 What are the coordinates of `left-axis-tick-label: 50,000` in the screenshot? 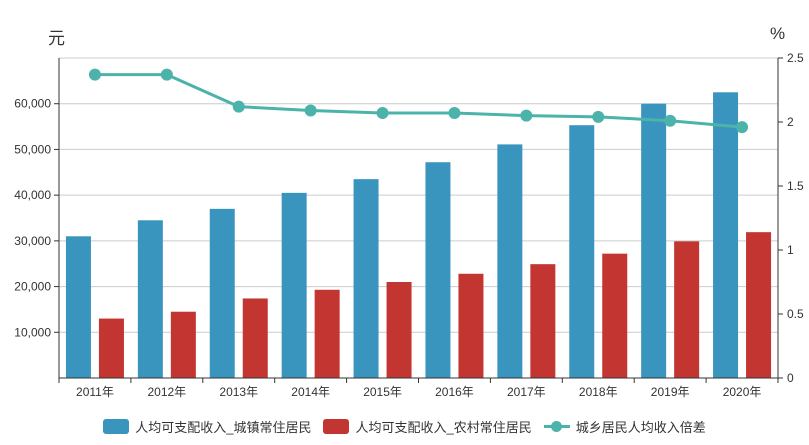 It's located at (32, 149).